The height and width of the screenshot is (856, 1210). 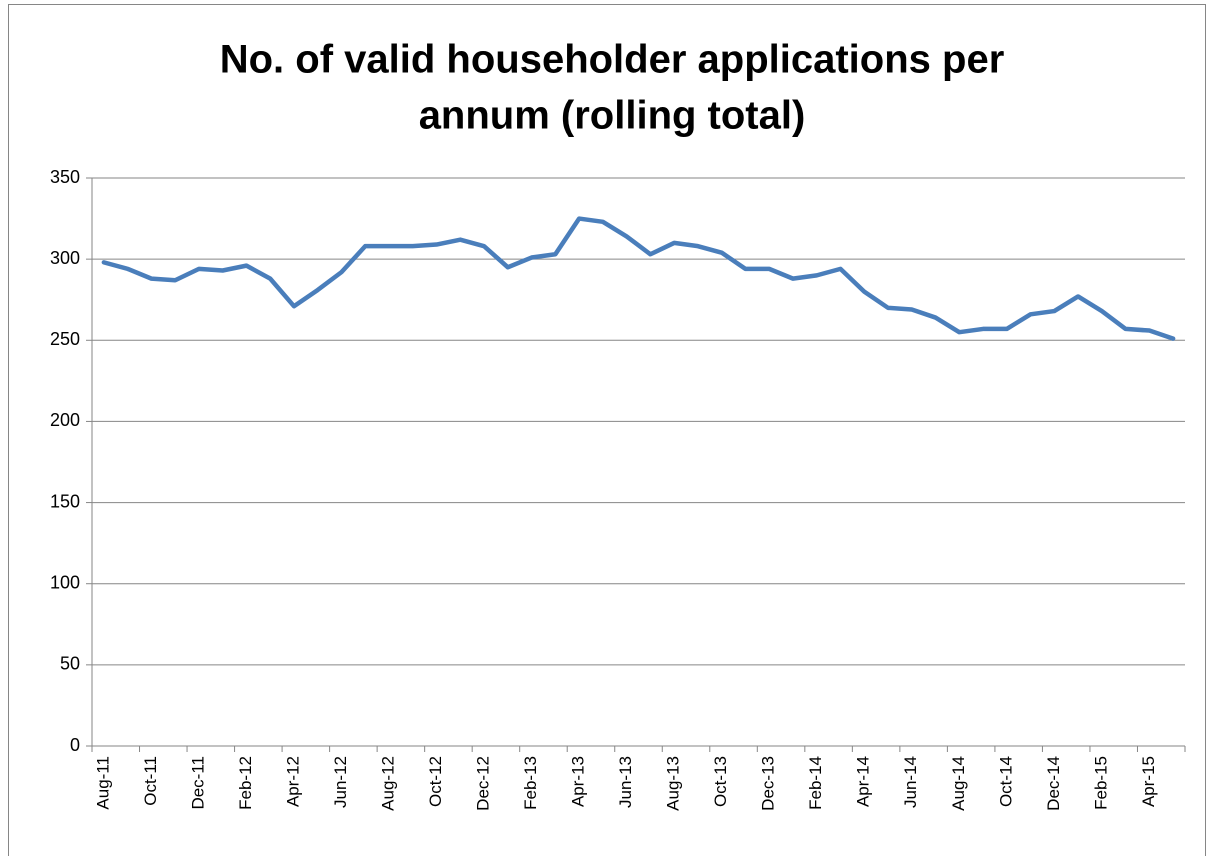 What do you see at coordinates (638, 278) in the screenshot?
I see `data-line` at bounding box center [638, 278].